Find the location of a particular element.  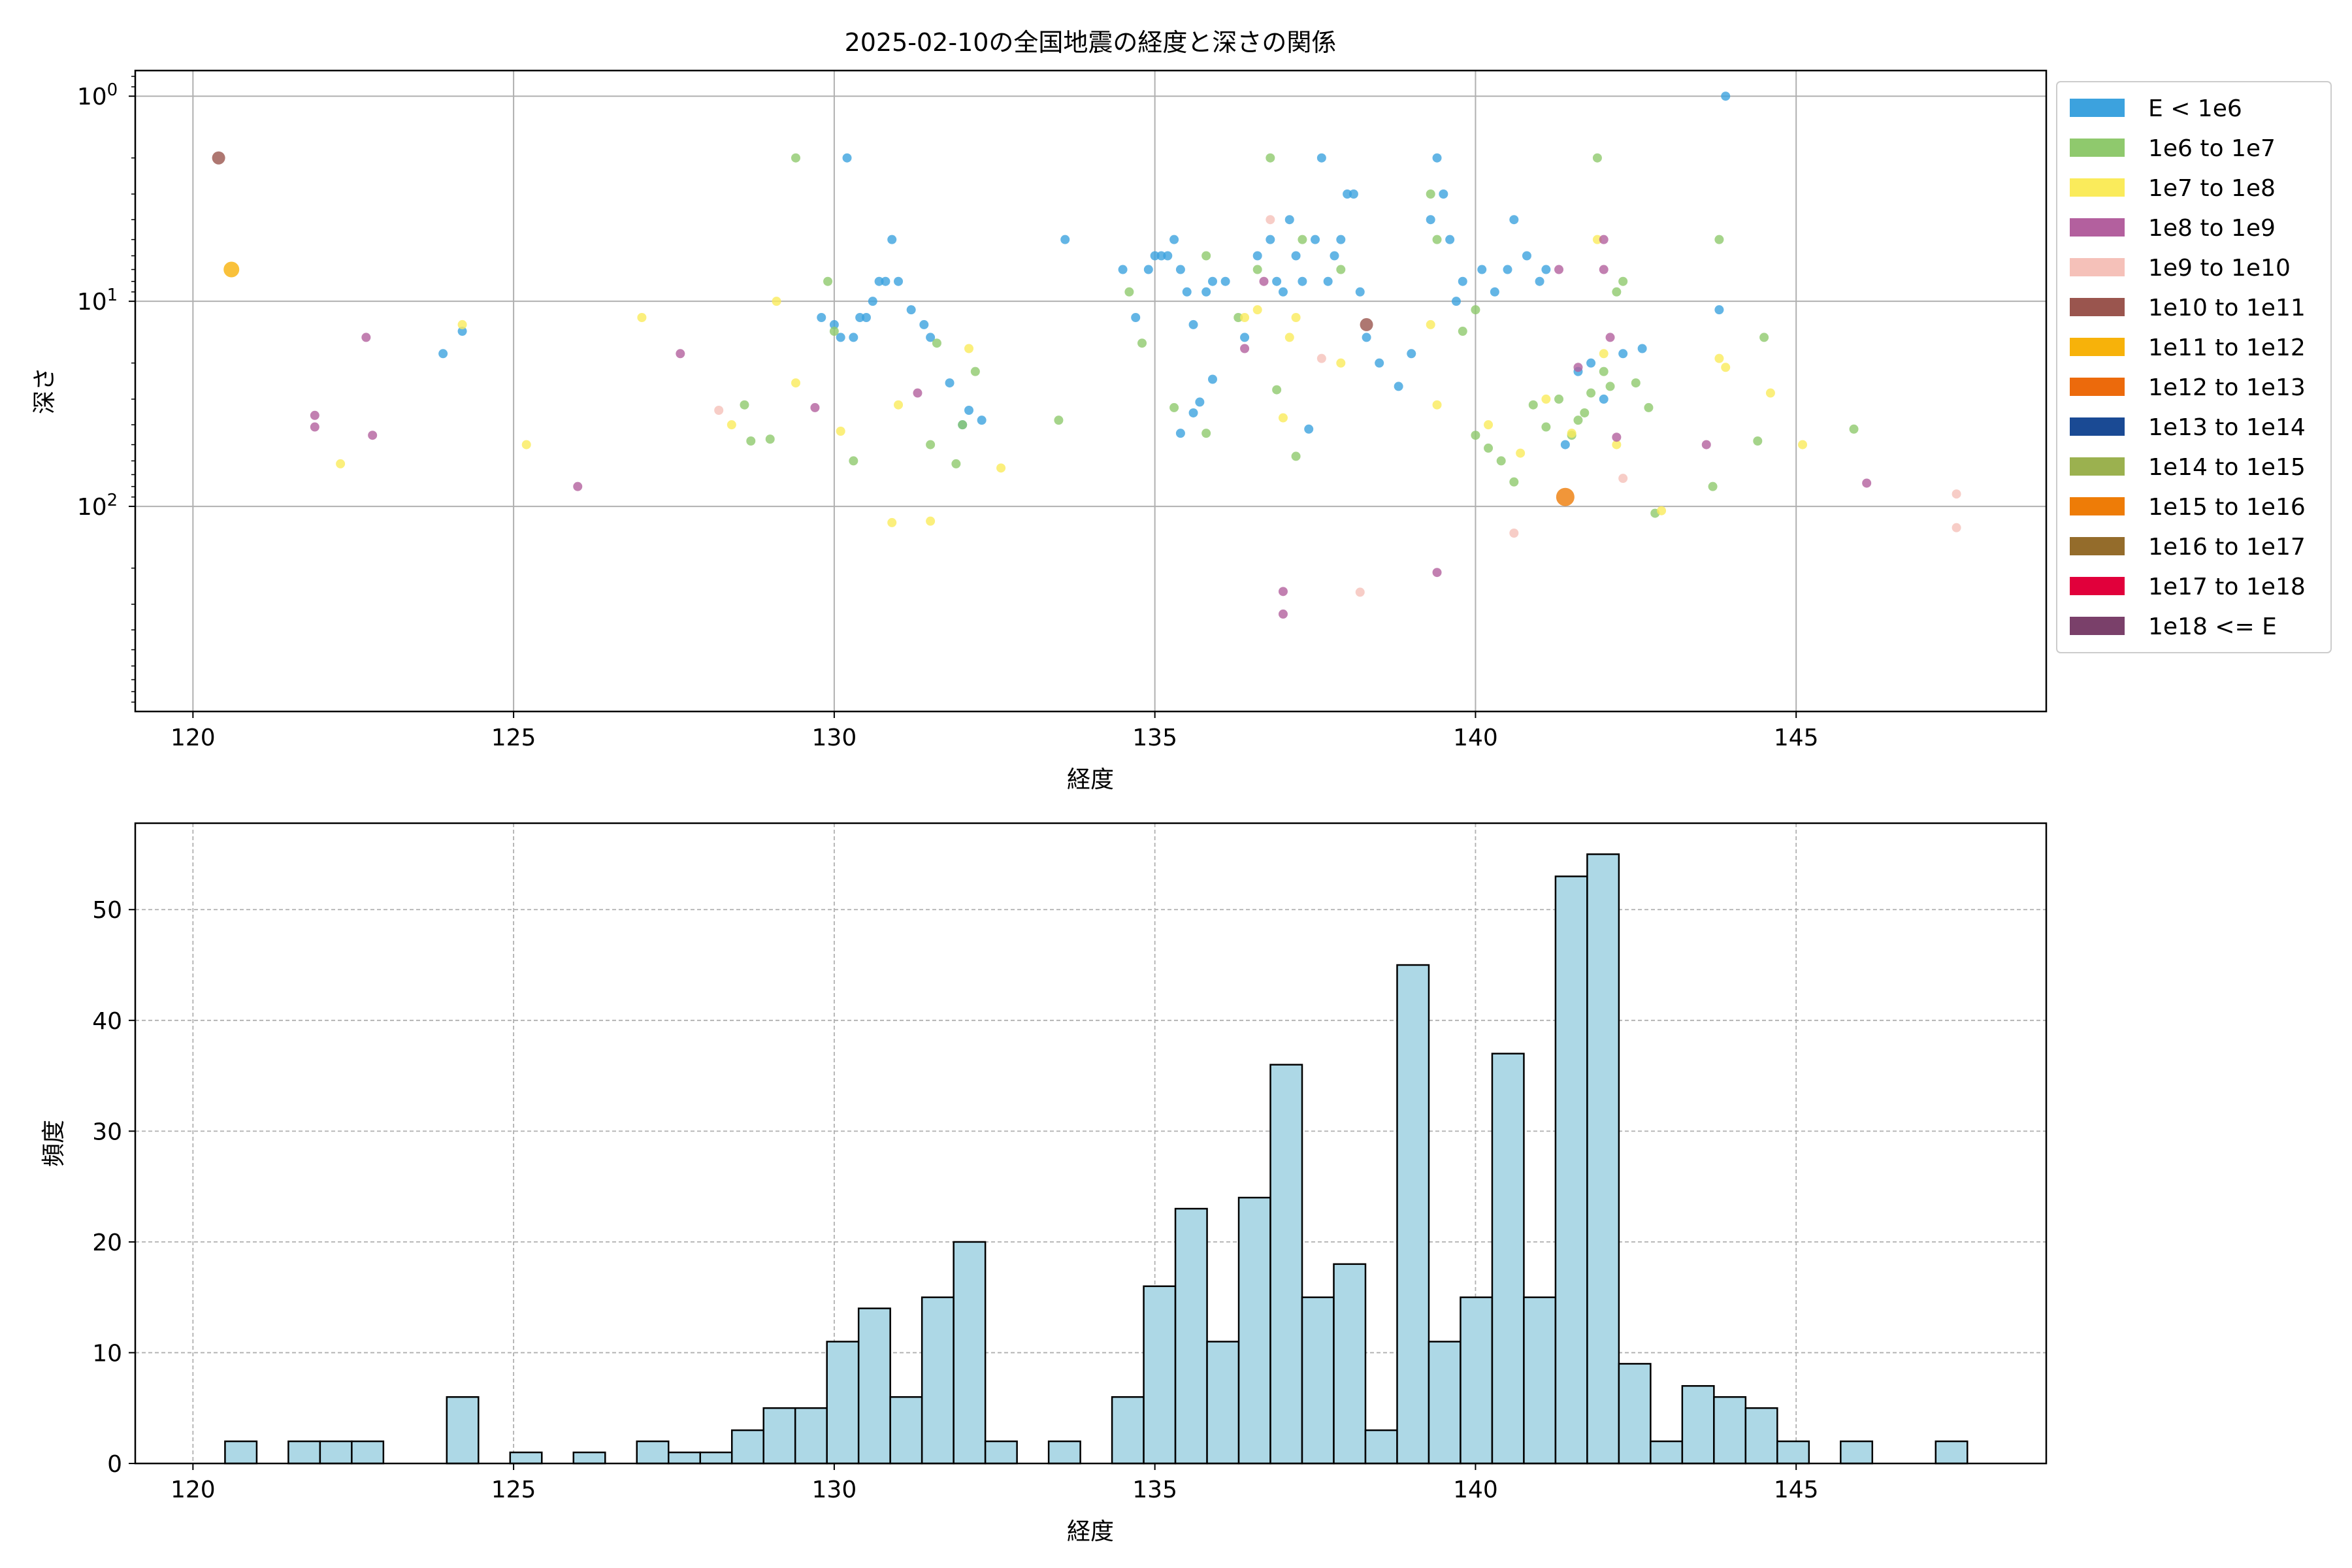

scatter-x-tick-label: 140 is located at coordinates (1475, 738).